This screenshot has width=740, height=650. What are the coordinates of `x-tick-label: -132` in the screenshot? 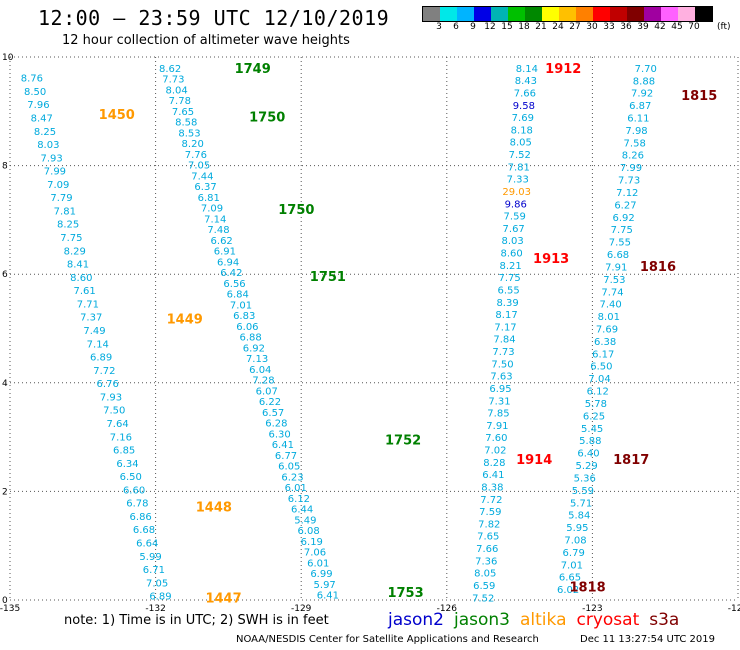 It's located at (155, 609).